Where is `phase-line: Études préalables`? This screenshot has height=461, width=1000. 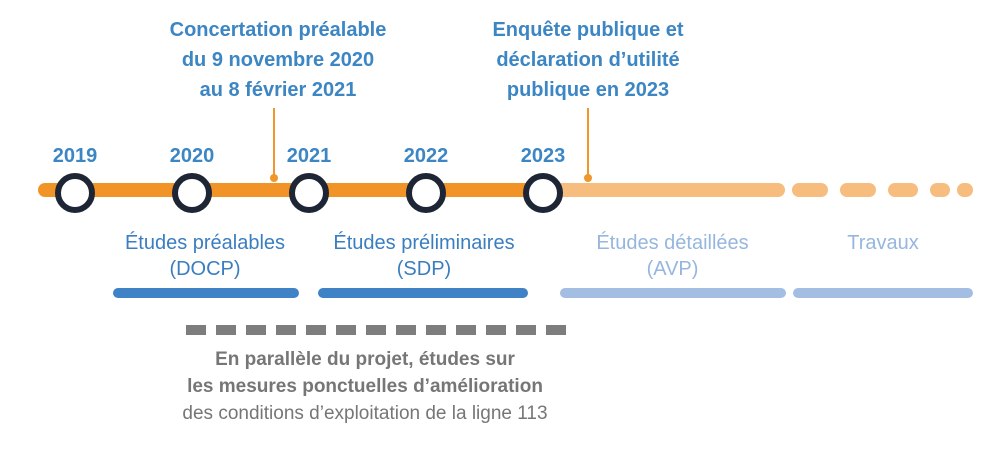 phase-line: Études préalables is located at coordinates (205, 243).